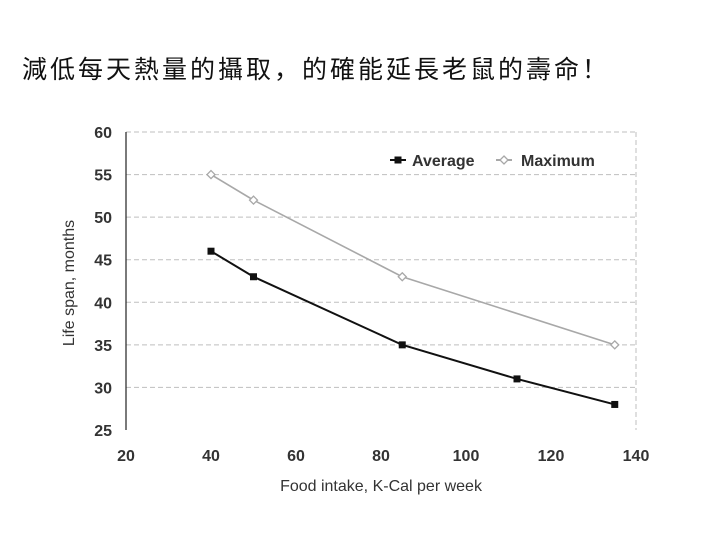 This screenshot has height=540, width=720. What do you see at coordinates (103, 346) in the screenshot?
I see `y-tick-label: 35` at bounding box center [103, 346].